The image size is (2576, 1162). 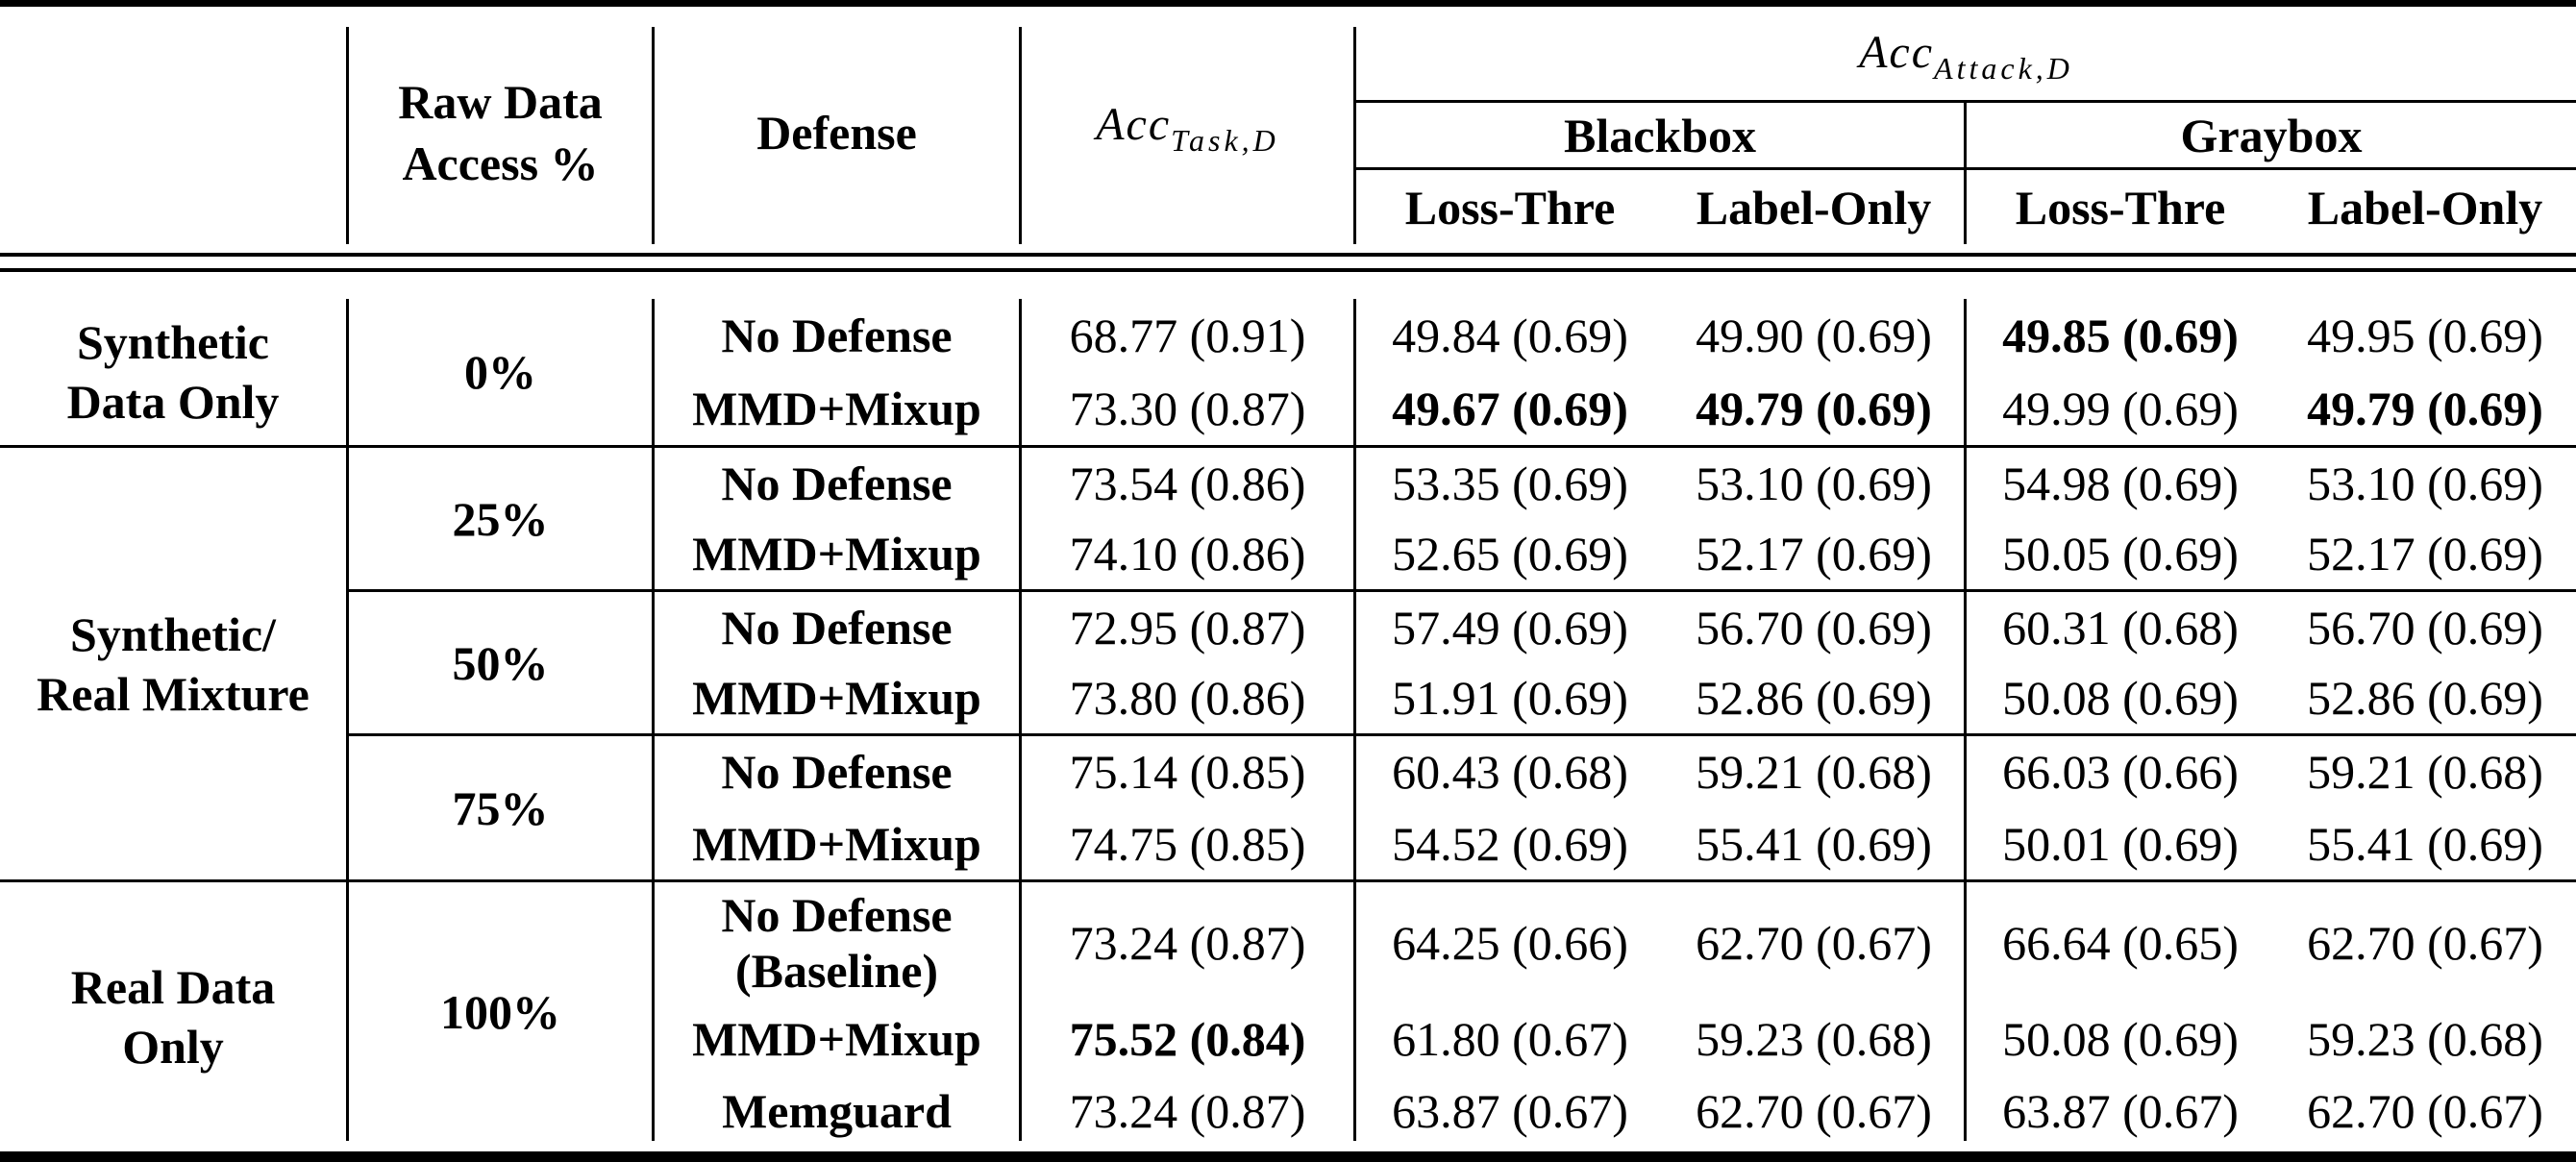 I want to click on gb-label-cell: 52.17 (0.69), so click(x=2425, y=553).